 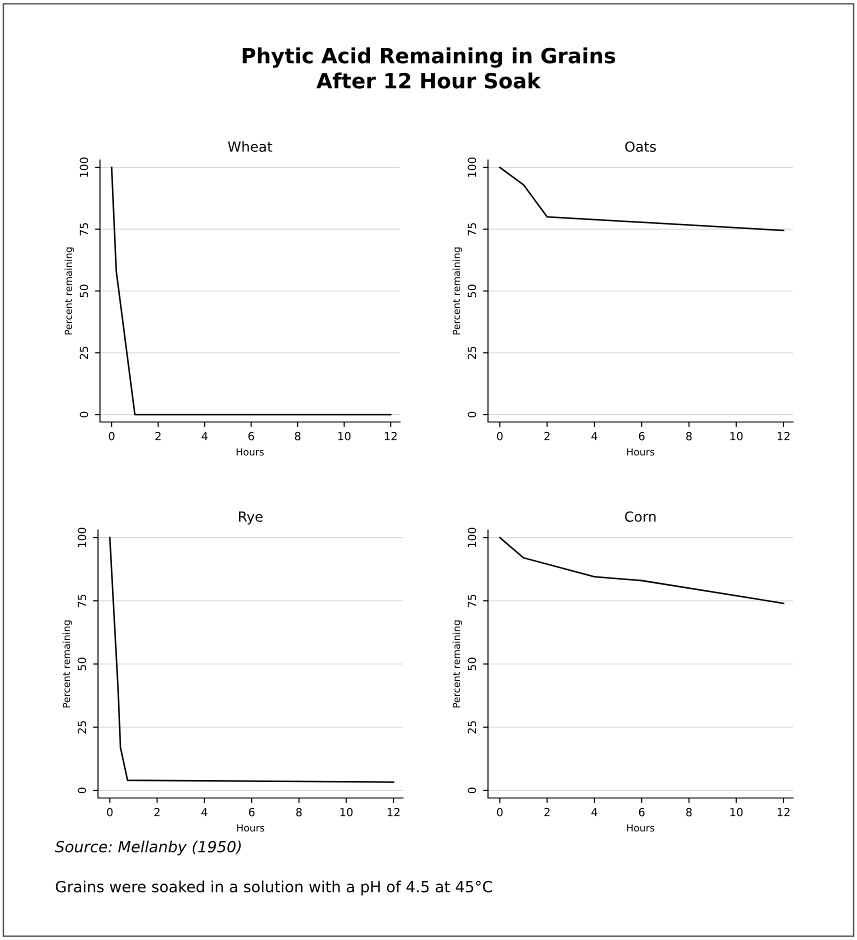 I want to click on chart-title: Oats, so click(x=640, y=146).